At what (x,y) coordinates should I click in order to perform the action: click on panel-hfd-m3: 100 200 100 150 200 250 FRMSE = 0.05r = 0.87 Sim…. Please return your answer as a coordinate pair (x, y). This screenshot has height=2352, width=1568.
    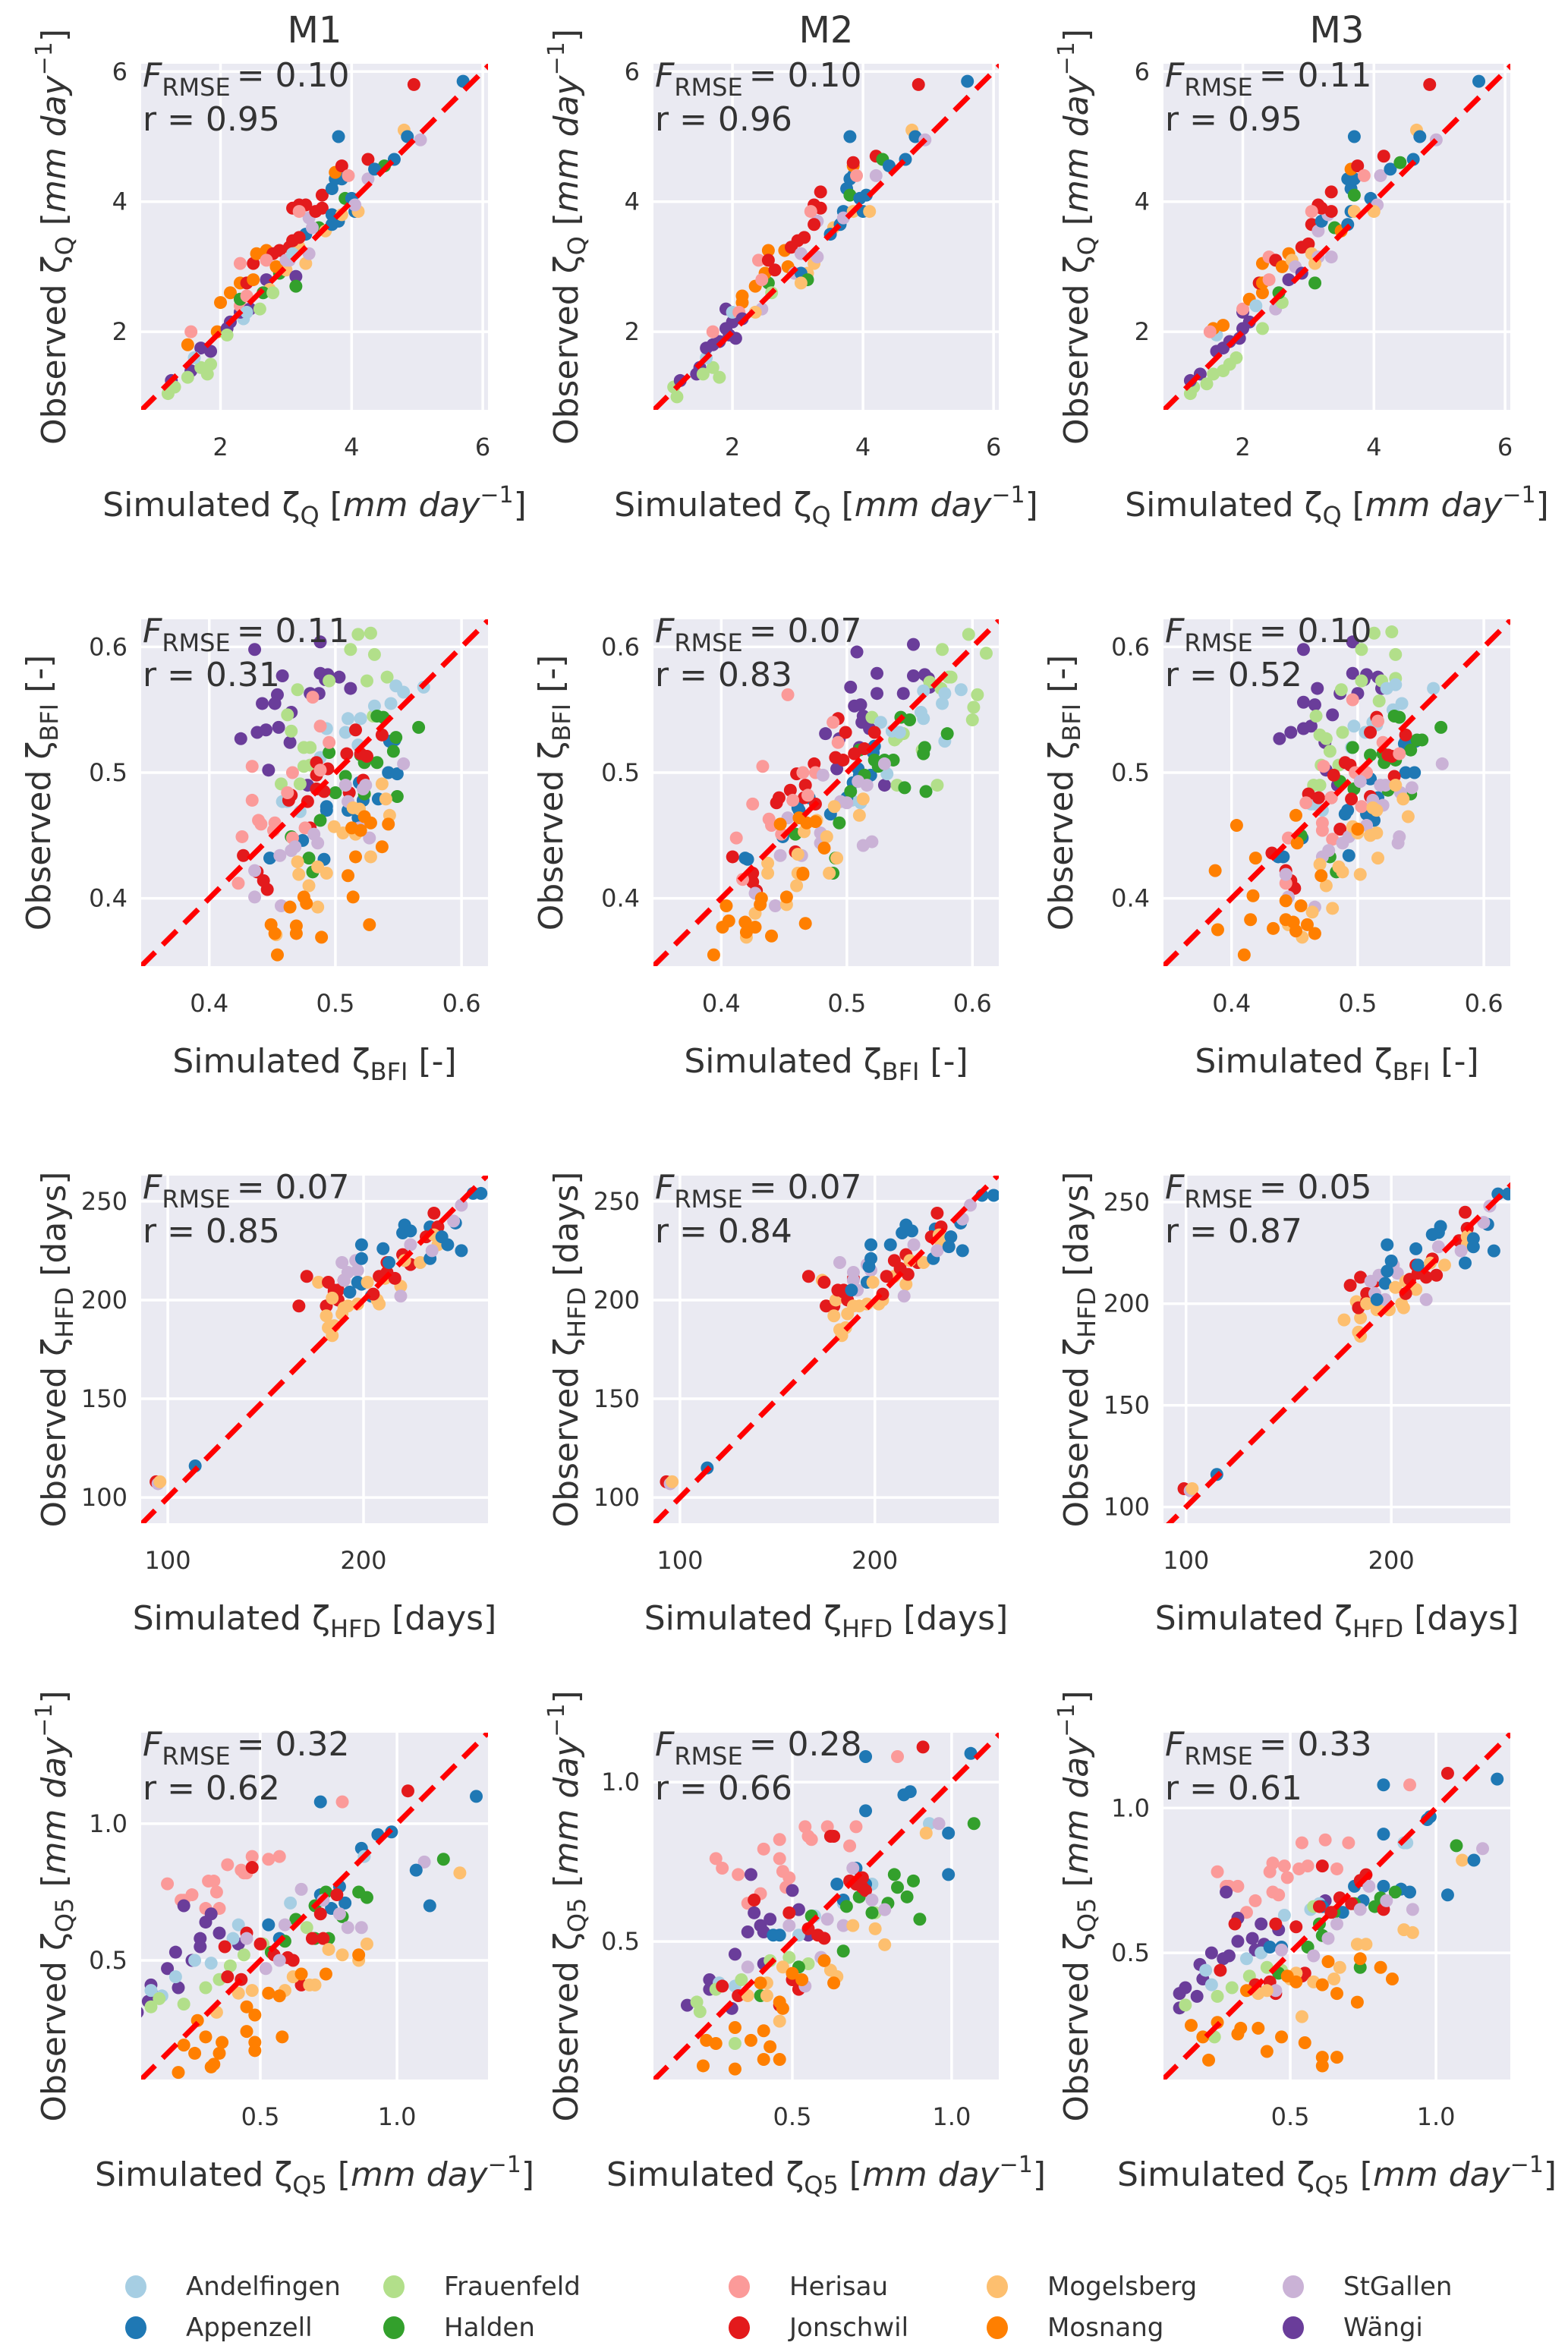
    Looking at the image, I should click on (1288, 1405).